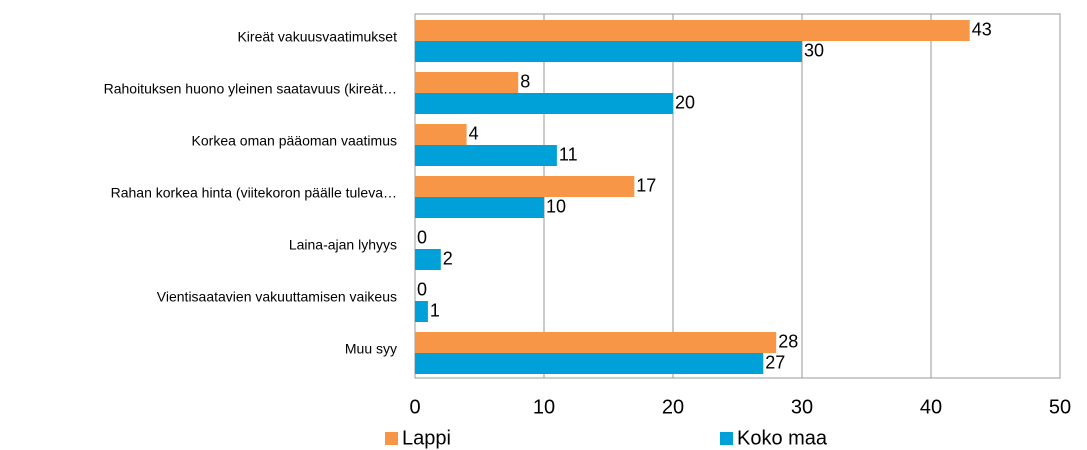 This screenshot has height=450, width=1087. Describe the element at coordinates (414, 407) in the screenshot. I see `x-tick-label: 0` at that location.